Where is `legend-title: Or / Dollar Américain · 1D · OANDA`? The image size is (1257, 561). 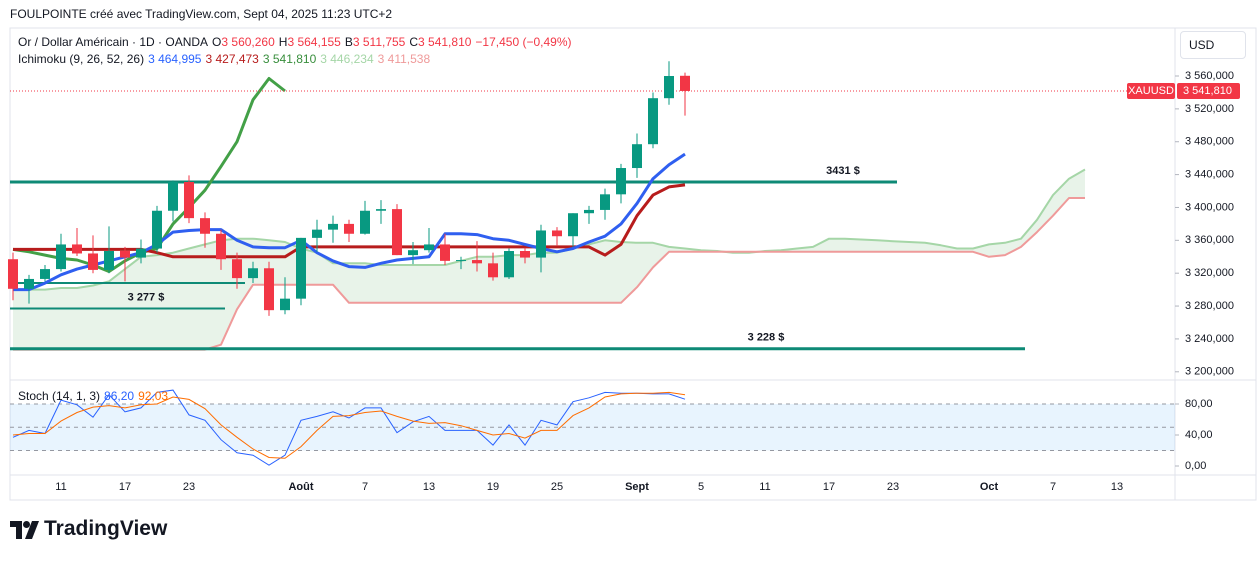 legend-title: Or / Dollar Américain · 1D · OANDA is located at coordinates (113, 42).